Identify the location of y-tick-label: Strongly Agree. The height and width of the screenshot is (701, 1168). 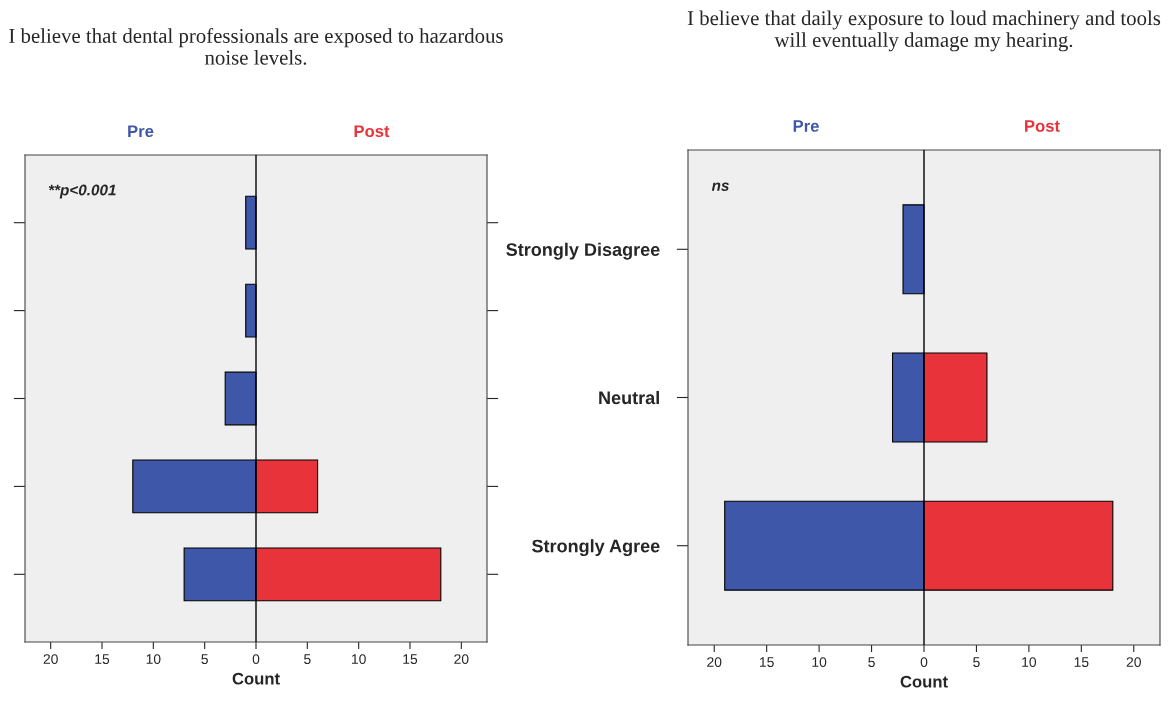
(596, 548).